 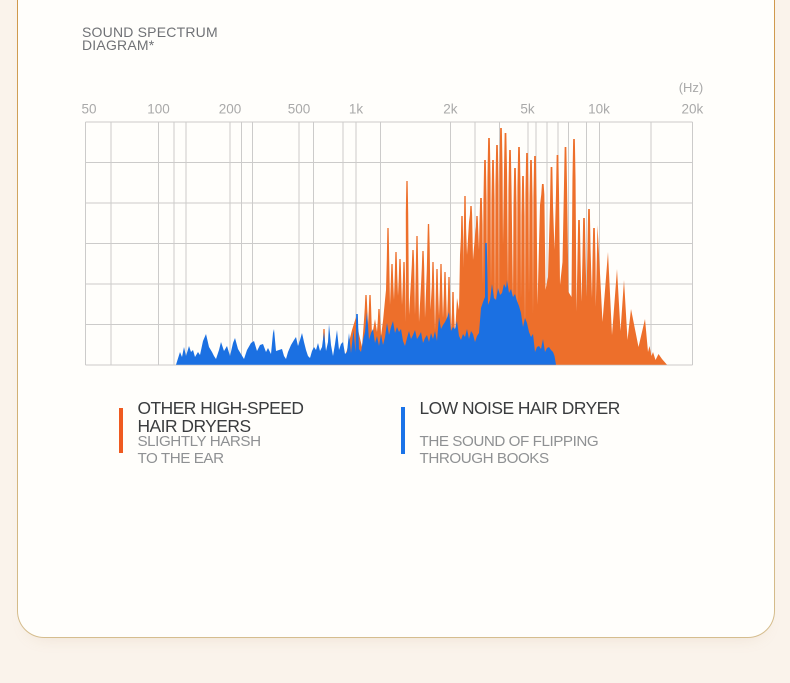 I want to click on svg-text: 1k, so click(x=356, y=109).